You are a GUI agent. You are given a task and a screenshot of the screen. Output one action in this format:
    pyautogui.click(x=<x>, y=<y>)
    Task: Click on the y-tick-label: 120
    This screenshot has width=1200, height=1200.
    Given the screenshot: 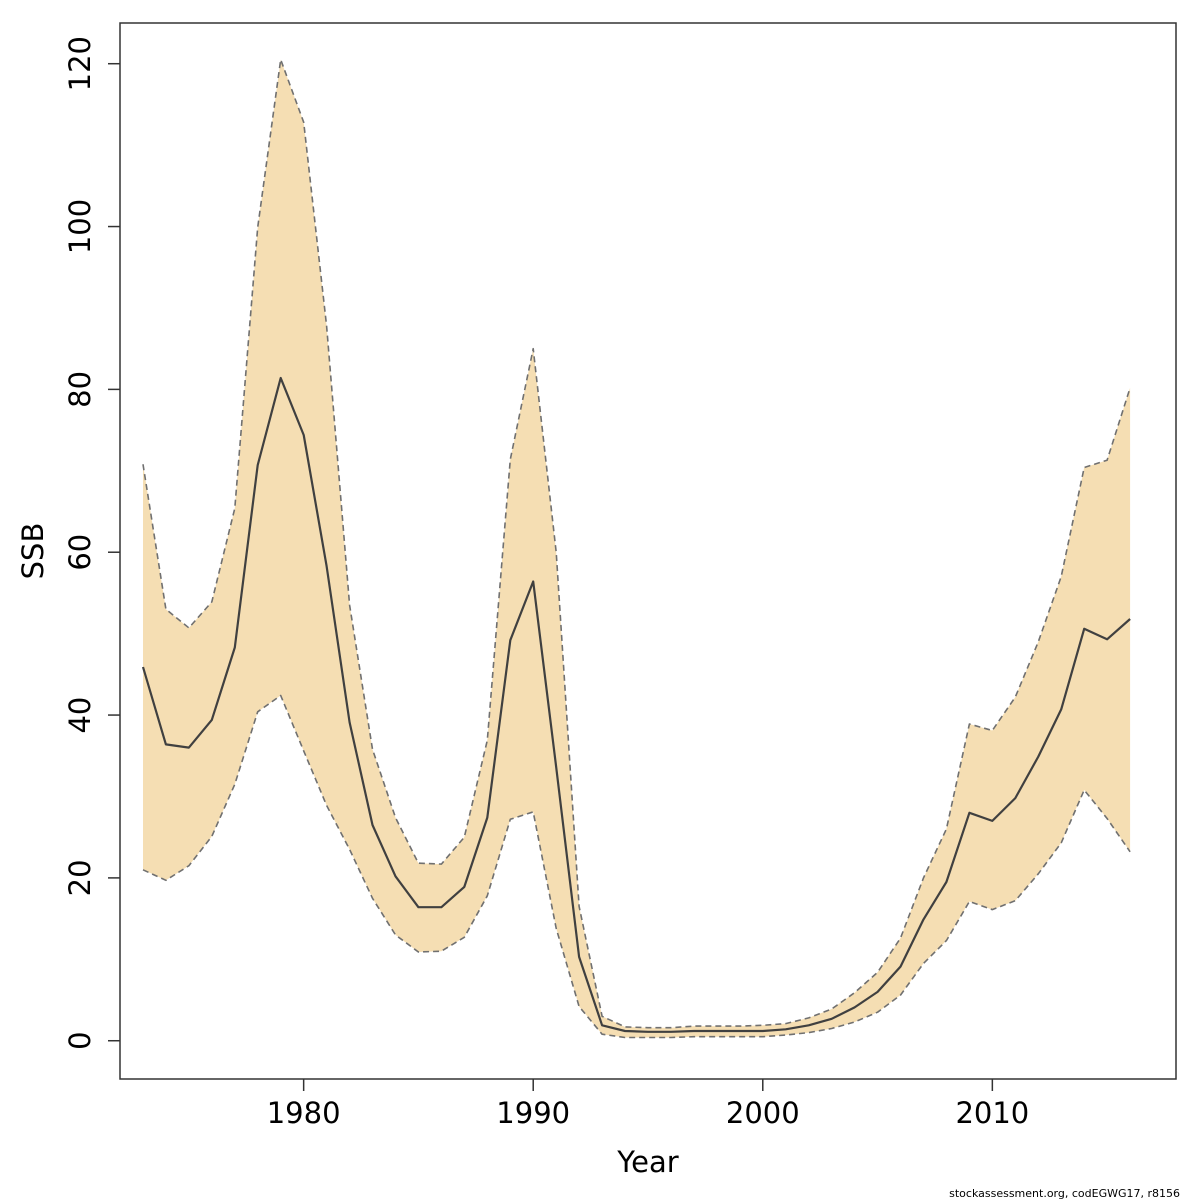 What is the action you would take?
    pyautogui.click(x=80, y=63)
    